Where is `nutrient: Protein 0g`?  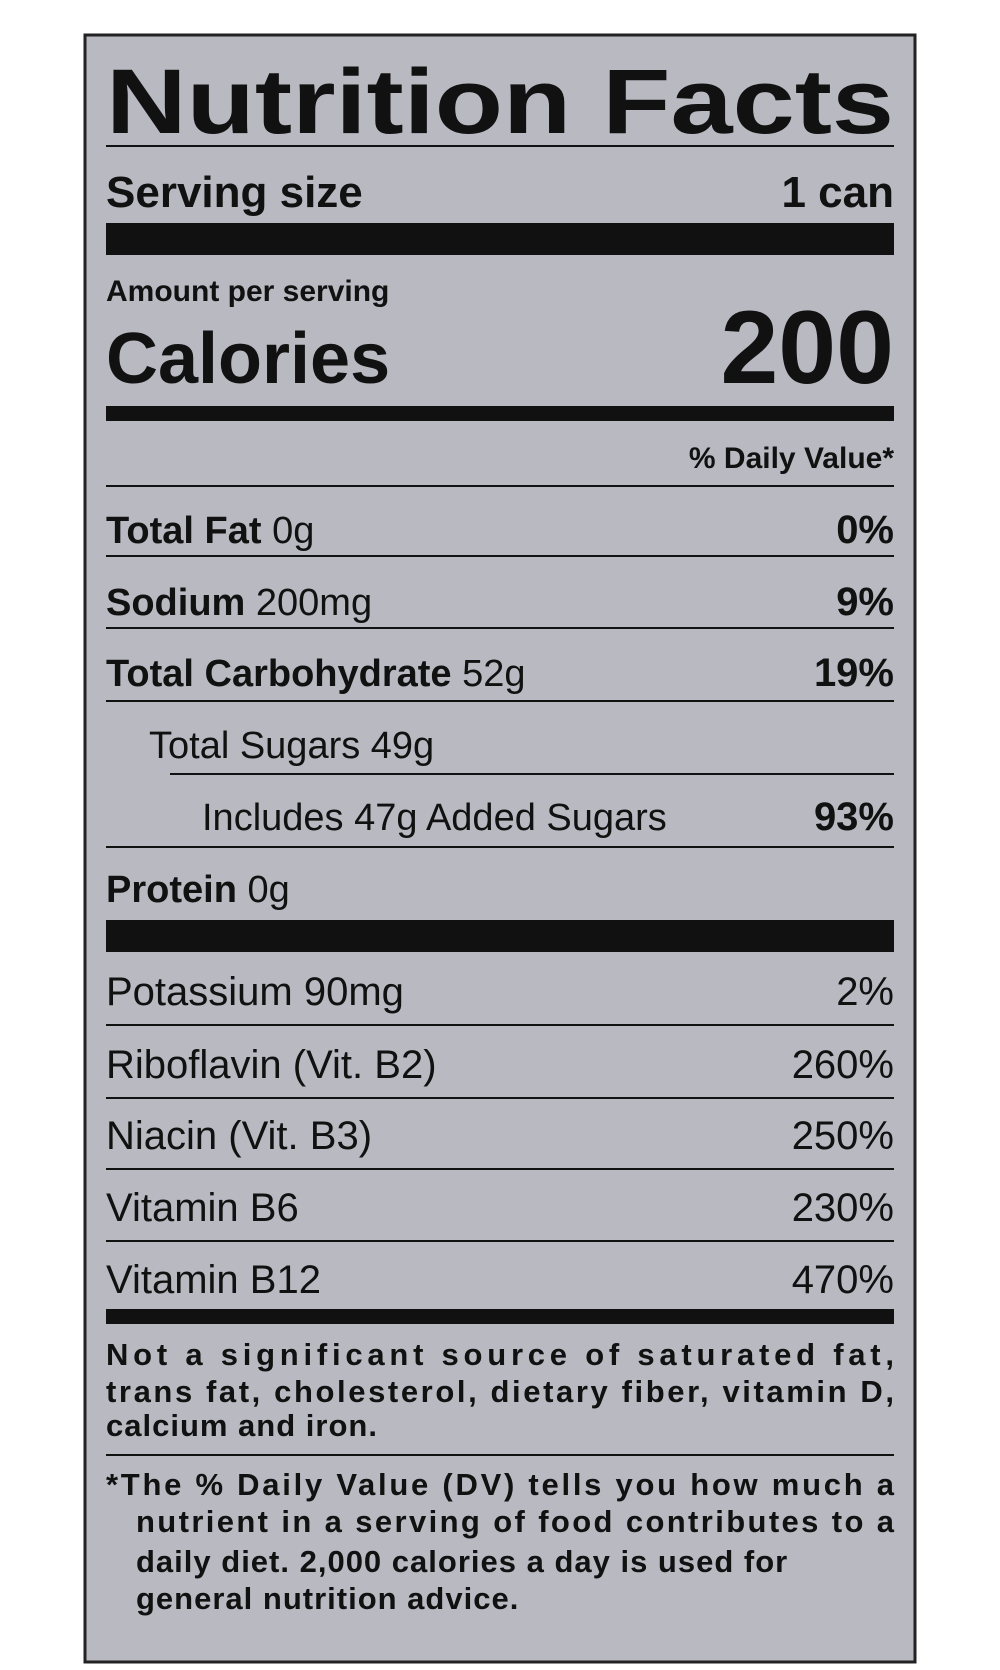
nutrient: Protein 0g is located at coordinates (198, 890).